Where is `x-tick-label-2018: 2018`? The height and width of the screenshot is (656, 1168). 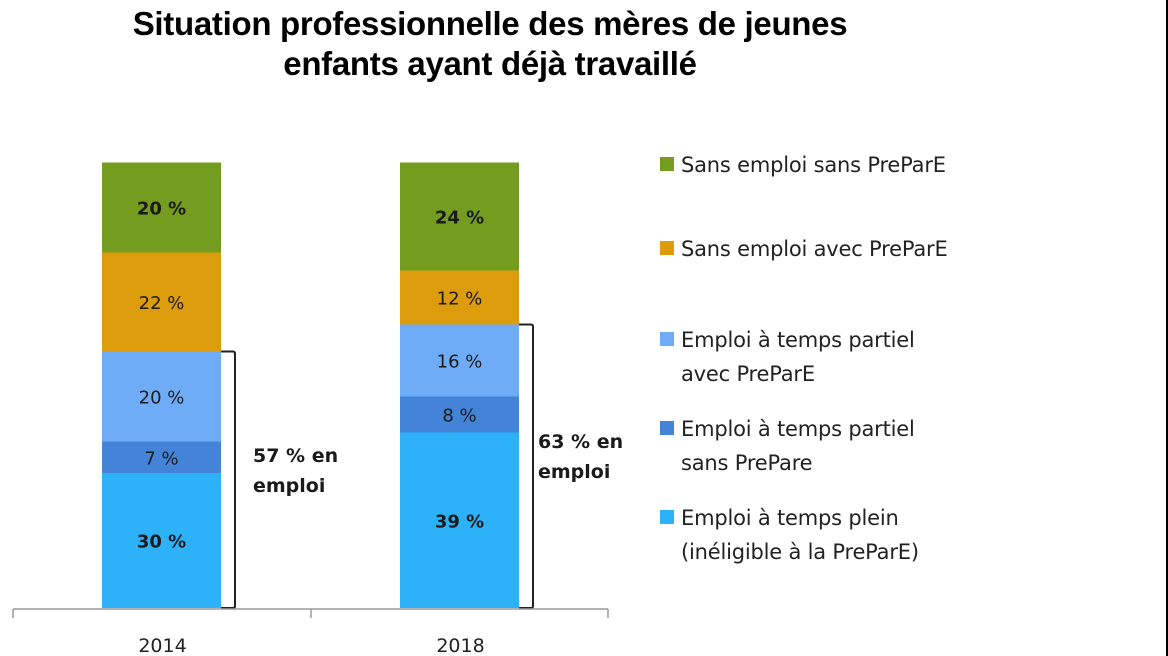
x-tick-label-2018: 2018 is located at coordinates (460, 645).